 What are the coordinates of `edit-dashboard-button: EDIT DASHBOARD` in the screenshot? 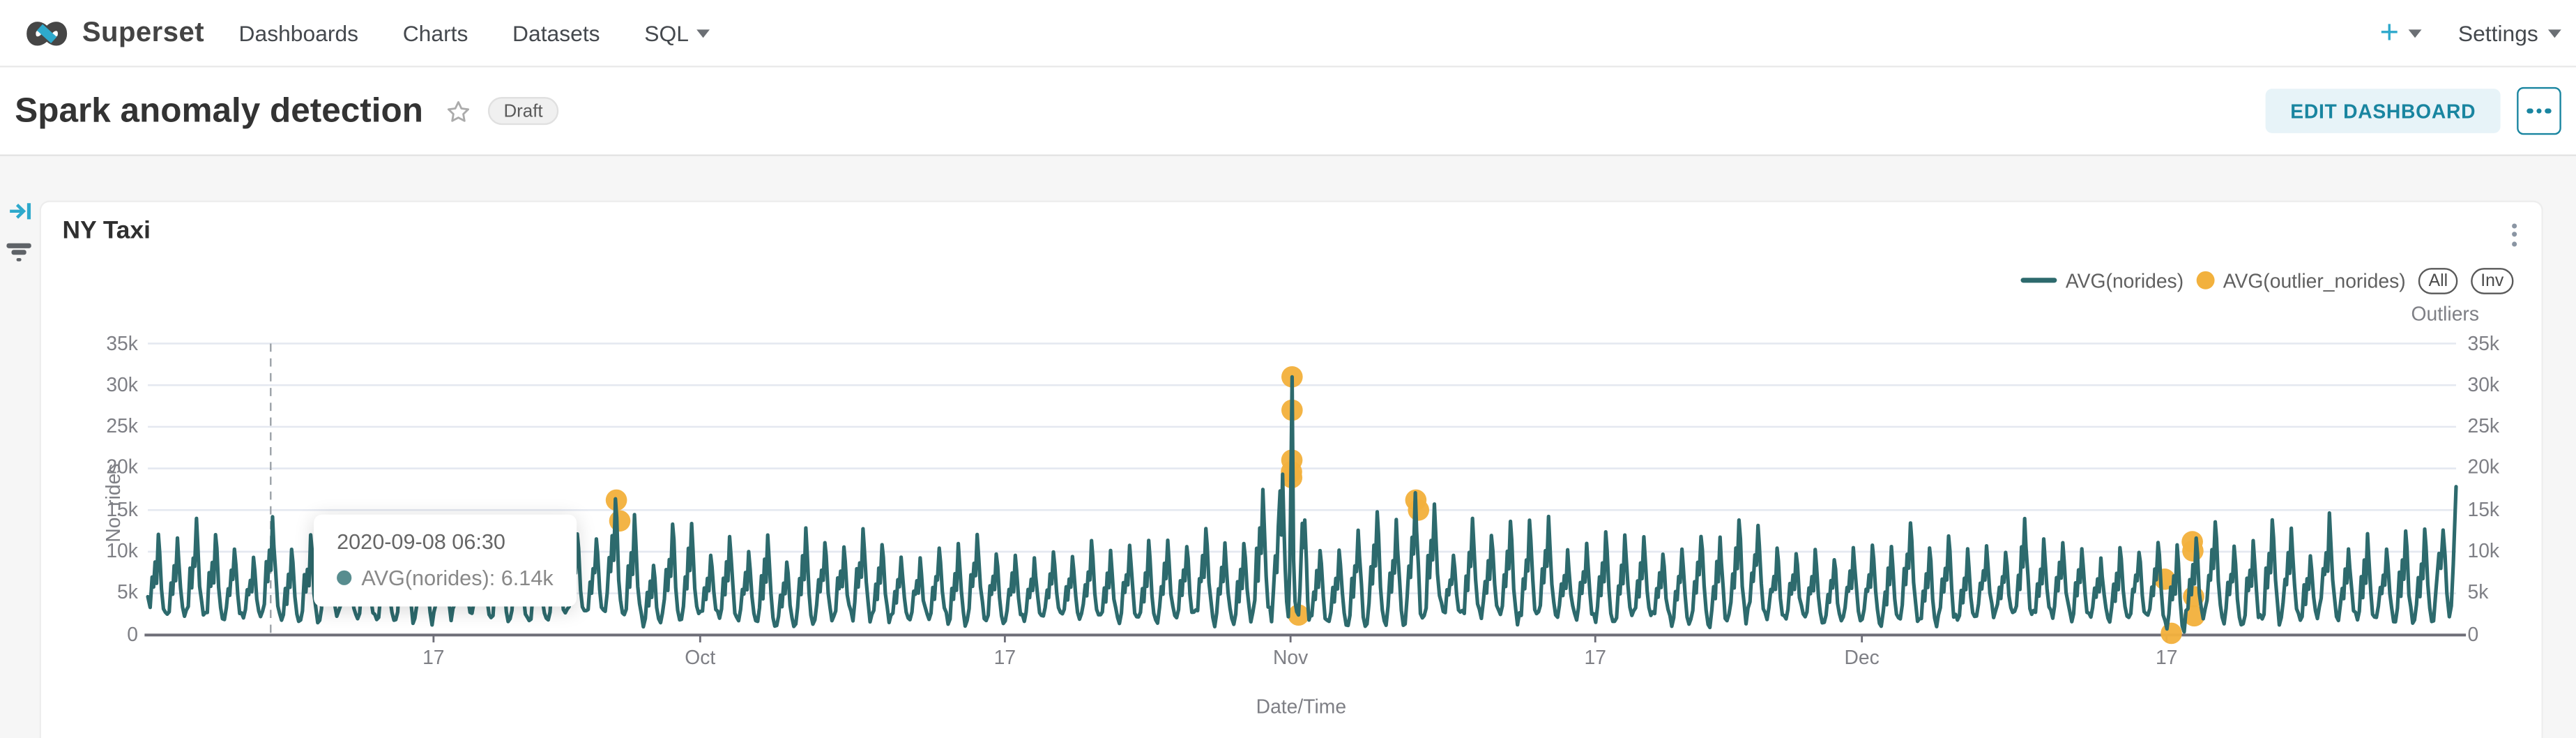 It's located at (2383, 111).